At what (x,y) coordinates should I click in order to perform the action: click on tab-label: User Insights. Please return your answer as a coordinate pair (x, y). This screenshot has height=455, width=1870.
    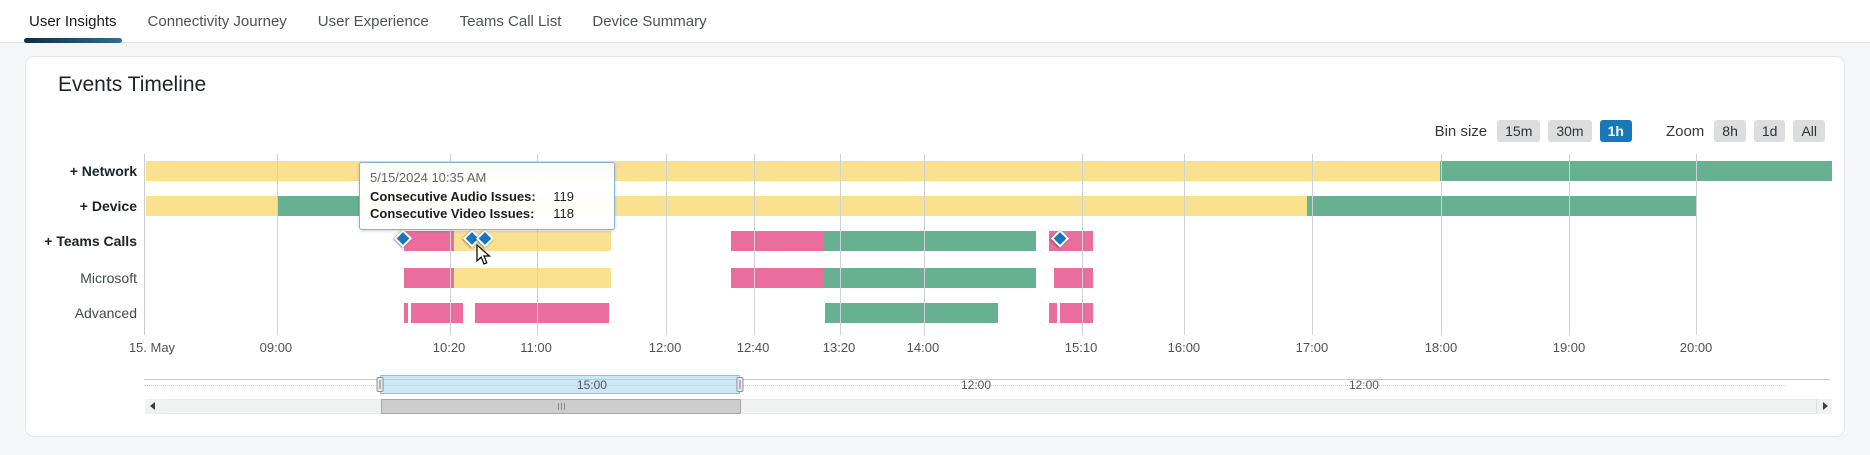
    Looking at the image, I should click on (73, 21).